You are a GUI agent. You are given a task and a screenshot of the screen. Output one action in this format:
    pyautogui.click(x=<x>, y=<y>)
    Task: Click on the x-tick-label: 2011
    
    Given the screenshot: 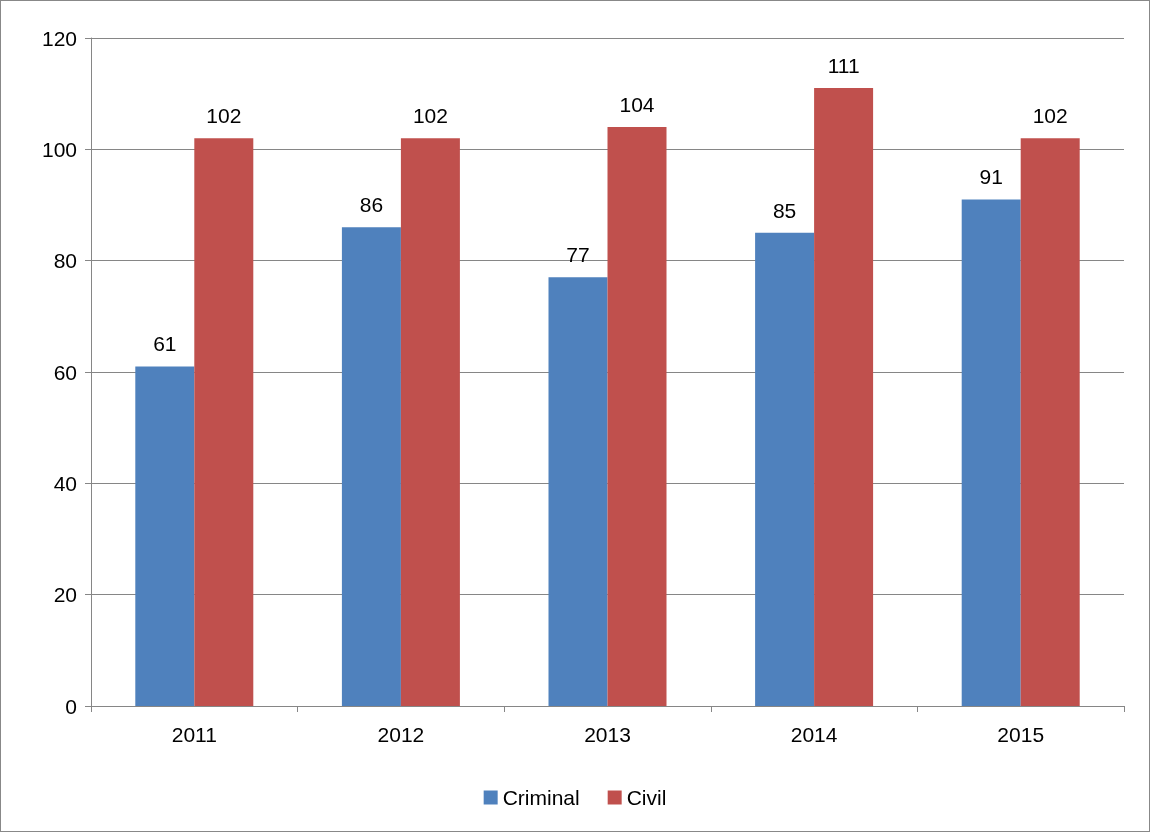 What is the action you would take?
    pyautogui.click(x=194, y=734)
    